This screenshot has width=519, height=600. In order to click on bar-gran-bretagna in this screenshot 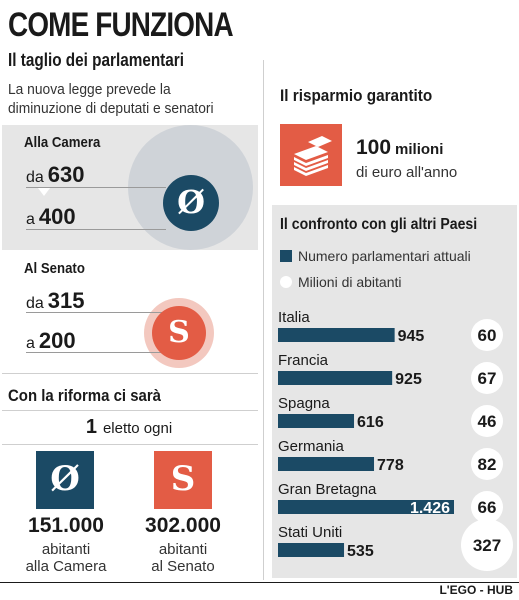, I will do `click(366, 507)`.